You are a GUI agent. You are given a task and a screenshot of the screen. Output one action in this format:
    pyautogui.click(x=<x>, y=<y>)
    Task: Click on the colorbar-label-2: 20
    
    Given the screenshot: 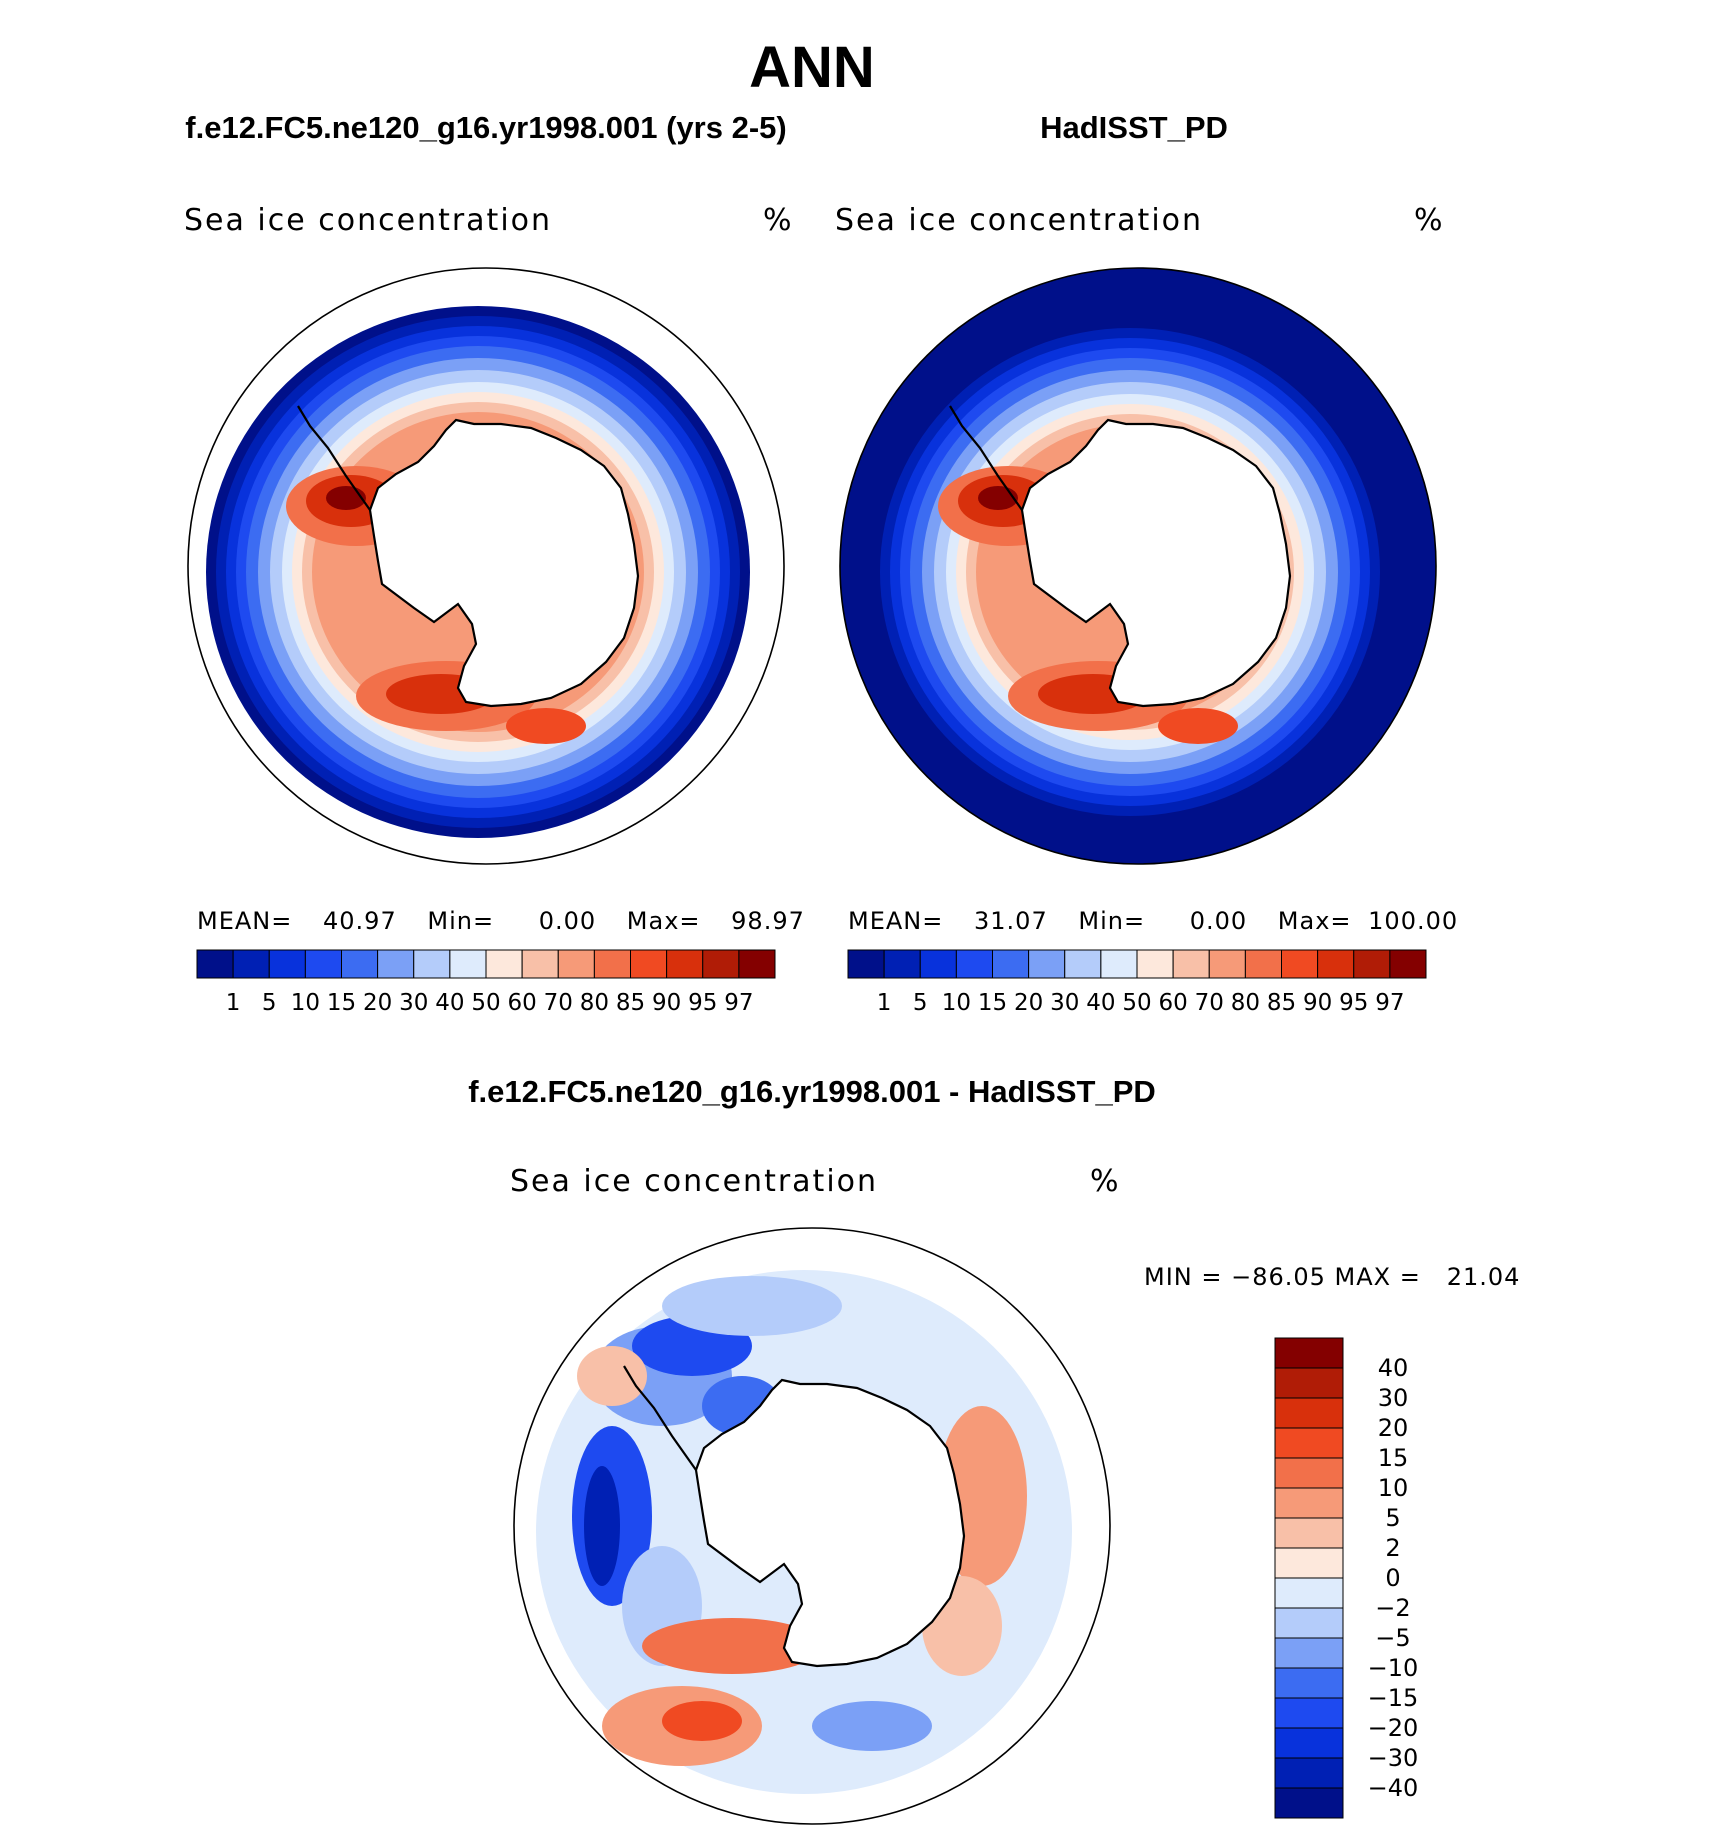 What is the action you would take?
    pyautogui.click(x=1393, y=1428)
    